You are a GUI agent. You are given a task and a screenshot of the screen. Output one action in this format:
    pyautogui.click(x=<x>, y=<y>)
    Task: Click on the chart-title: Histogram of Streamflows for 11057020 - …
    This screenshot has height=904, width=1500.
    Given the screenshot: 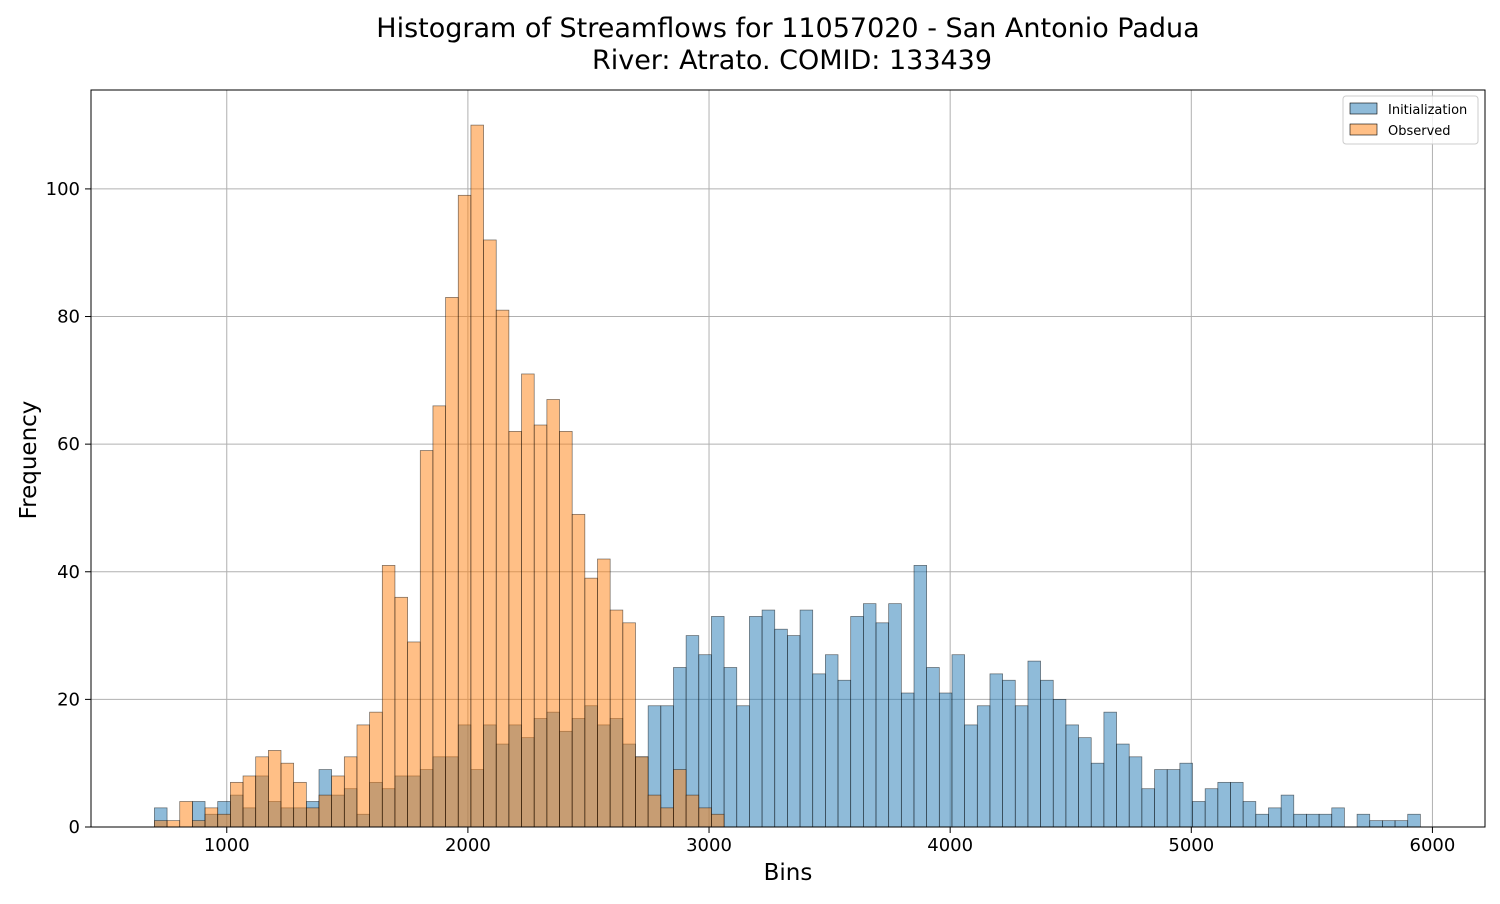 What is the action you would take?
    pyautogui.click(x=787, y=28)
    